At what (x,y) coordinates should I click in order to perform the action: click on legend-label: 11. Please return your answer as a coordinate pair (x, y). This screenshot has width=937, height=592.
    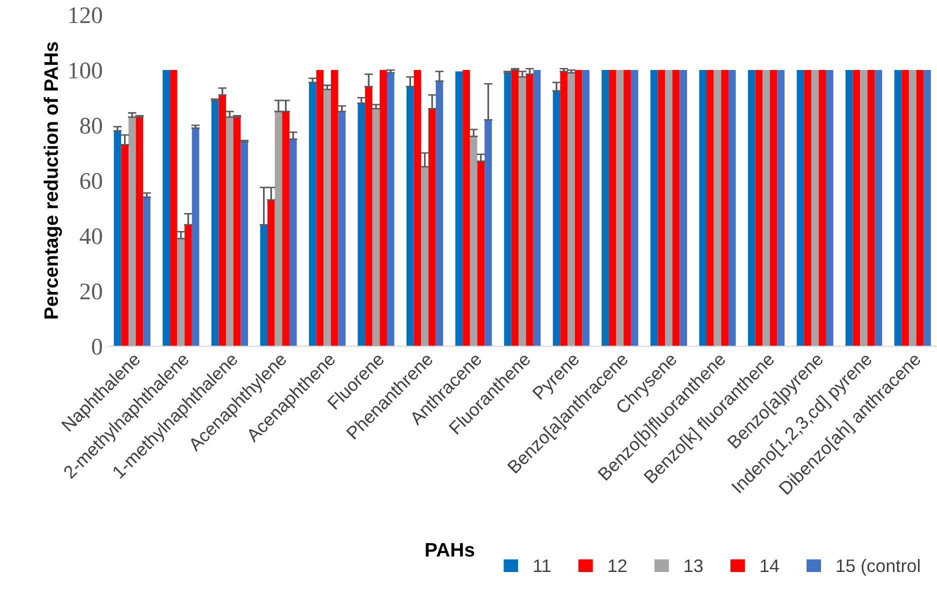
    Looking at the image, I should click on (542, 566).